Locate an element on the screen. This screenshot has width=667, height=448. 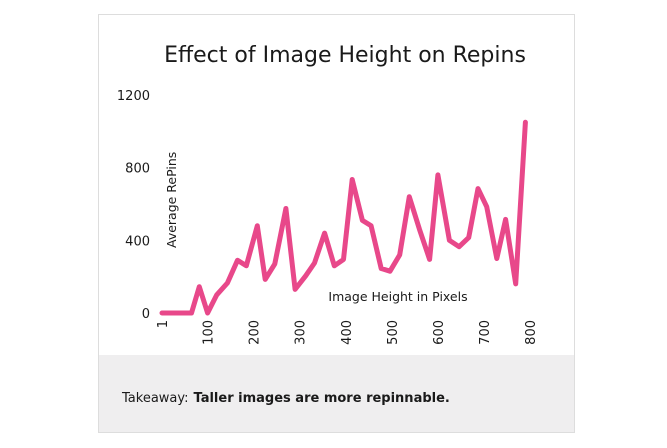
footer-lead: Takeaway: is located at coordinates (155, 398).